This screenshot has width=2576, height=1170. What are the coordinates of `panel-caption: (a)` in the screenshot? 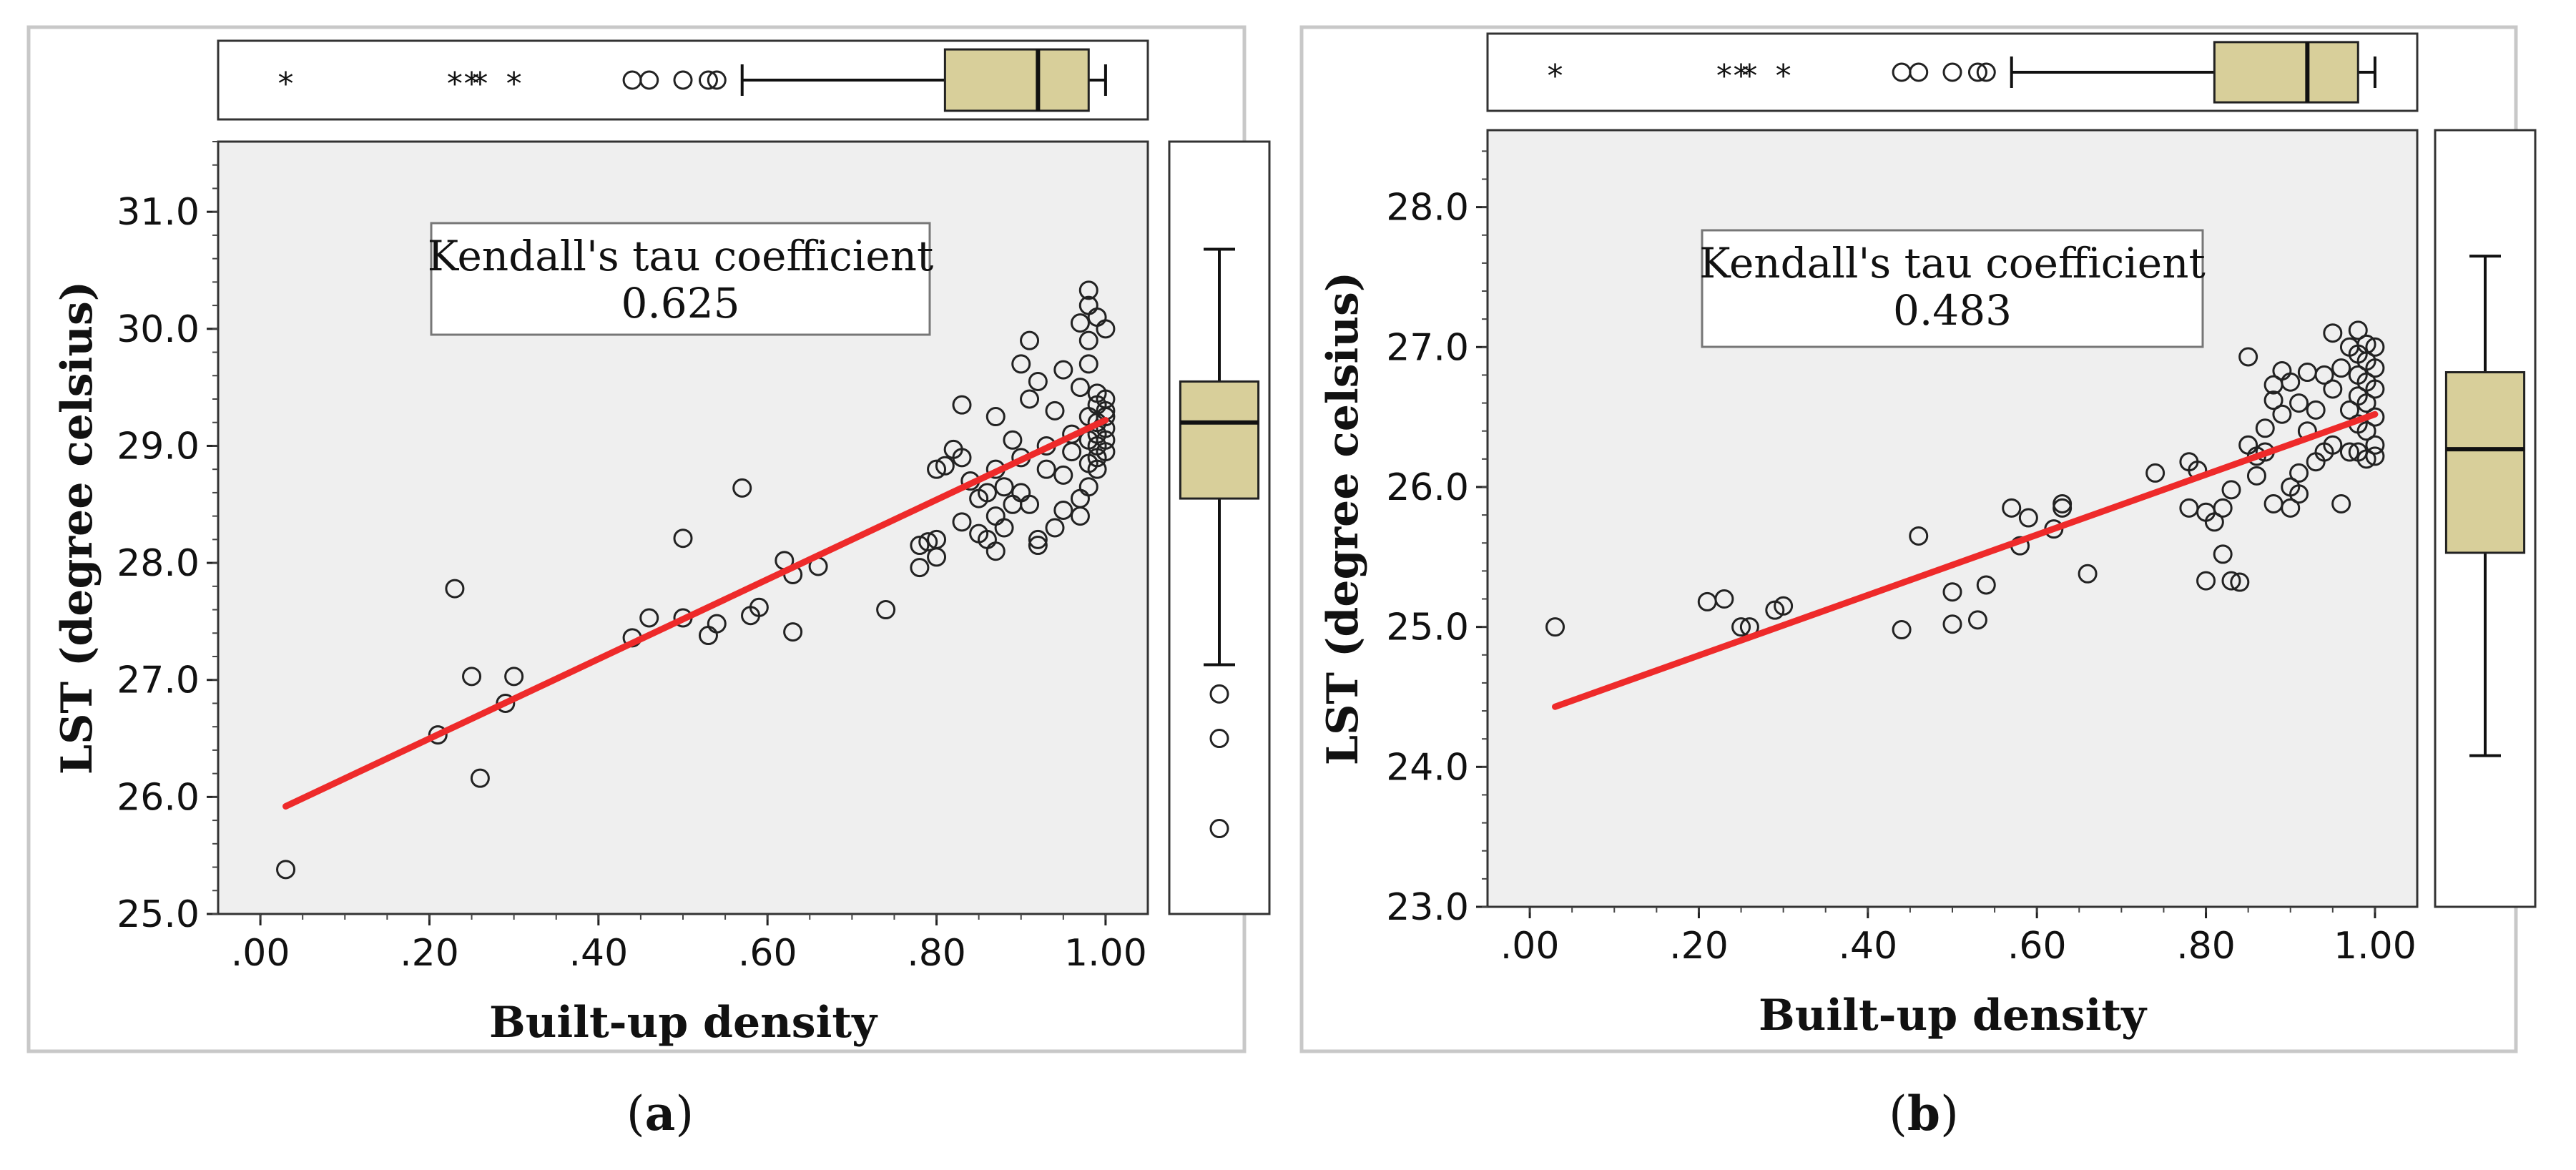 It's located at (660, 1113).